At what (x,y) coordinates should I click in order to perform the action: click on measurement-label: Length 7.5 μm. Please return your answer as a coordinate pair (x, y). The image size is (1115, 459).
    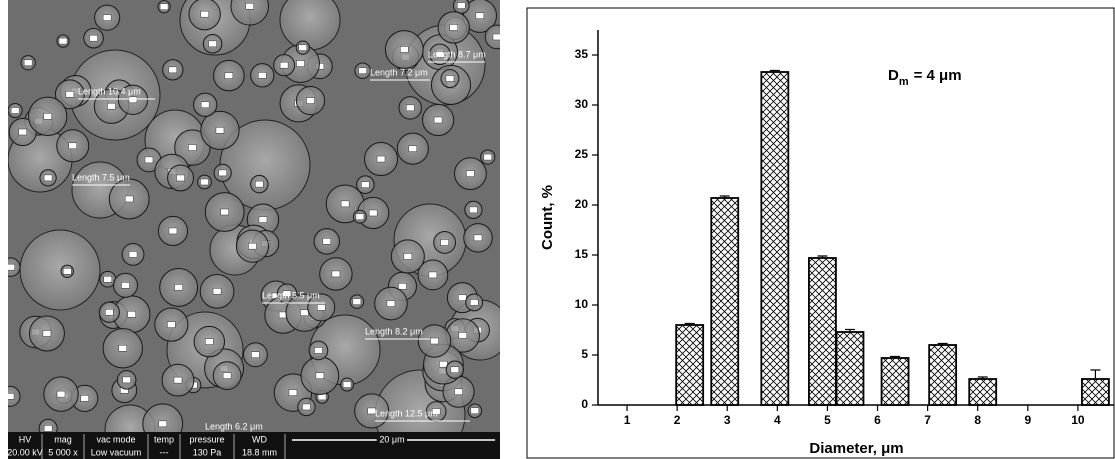
    Looking at the image, I should click on (101, 177).